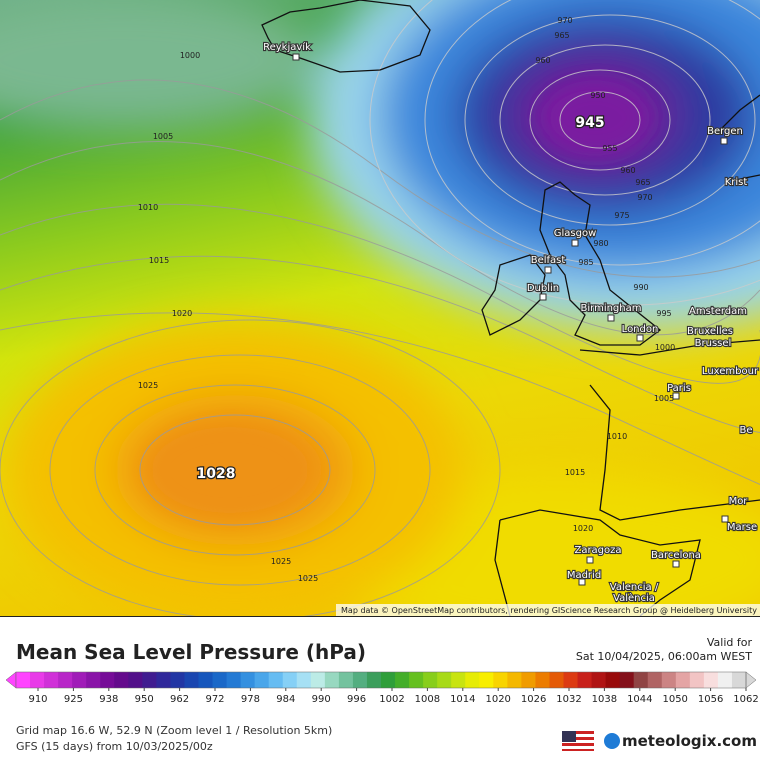 Image resolution: width=760 pixels, height=760 pixels. What do you see at coordinates (585, 262) in the screenshot?
I see `isobar-label: 985` at bounding box center [585, 262].